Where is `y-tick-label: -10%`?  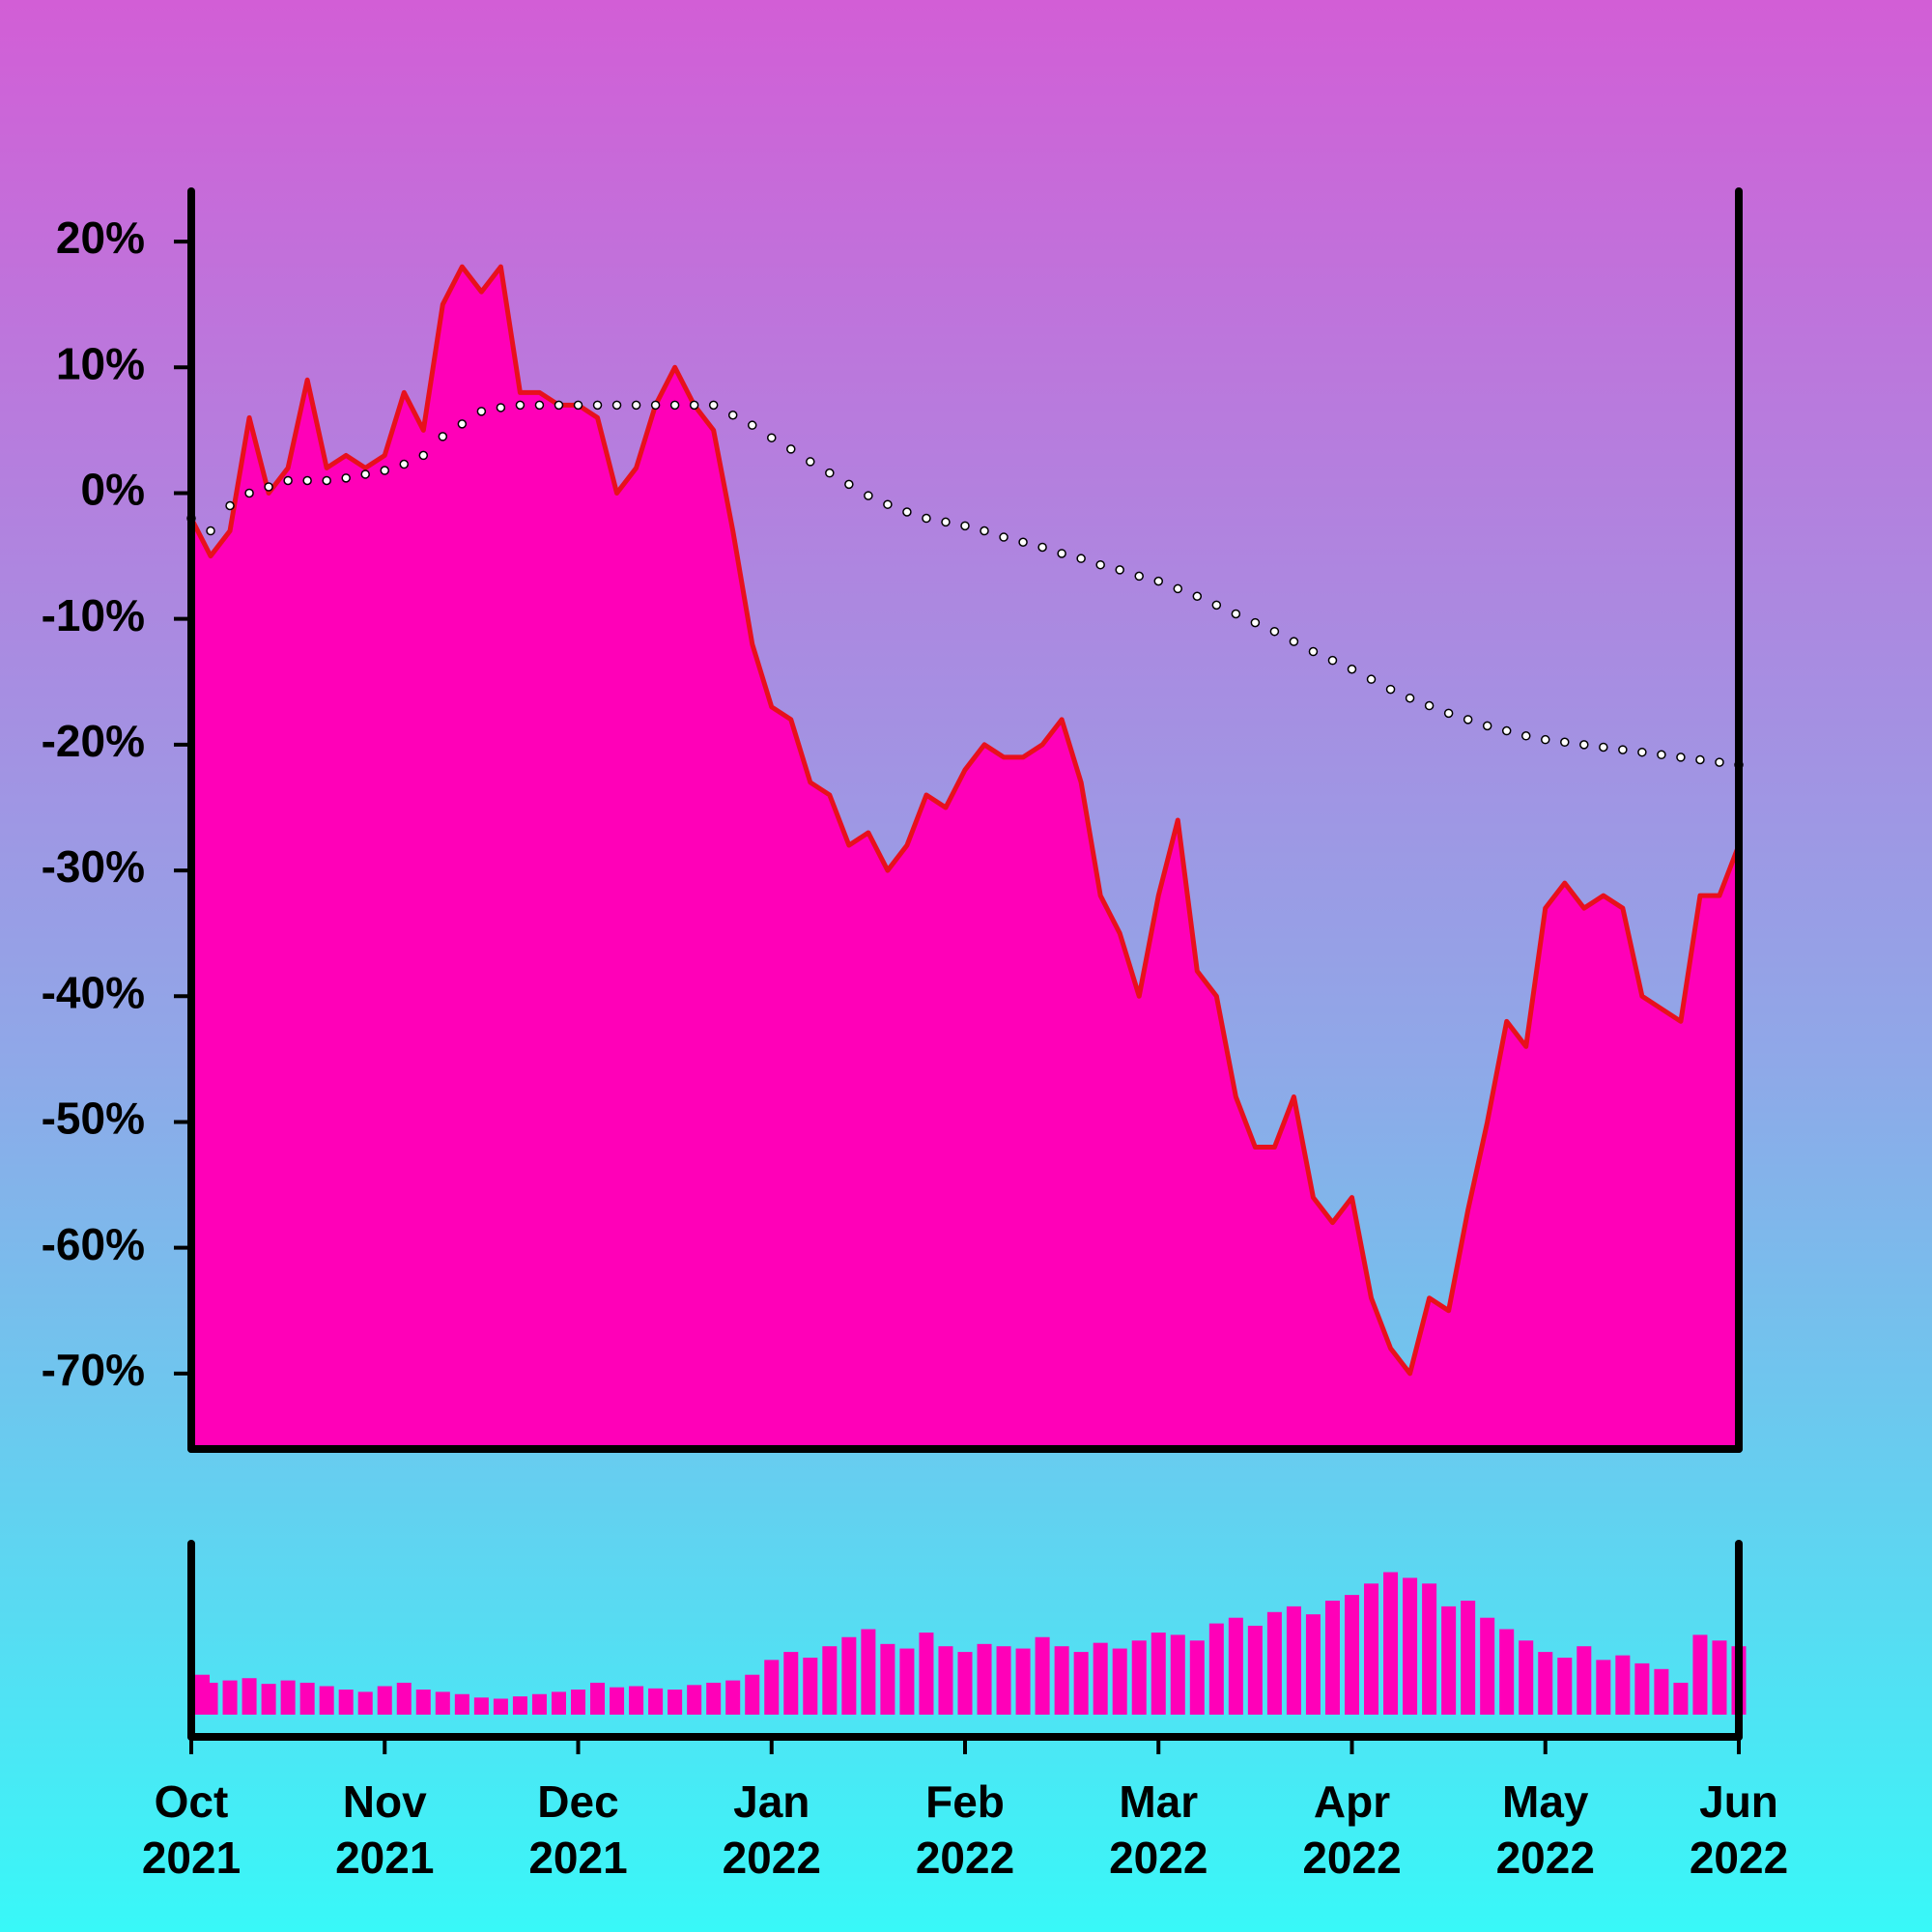 y-tick-label: -10% is located at coordinates (93, 615).